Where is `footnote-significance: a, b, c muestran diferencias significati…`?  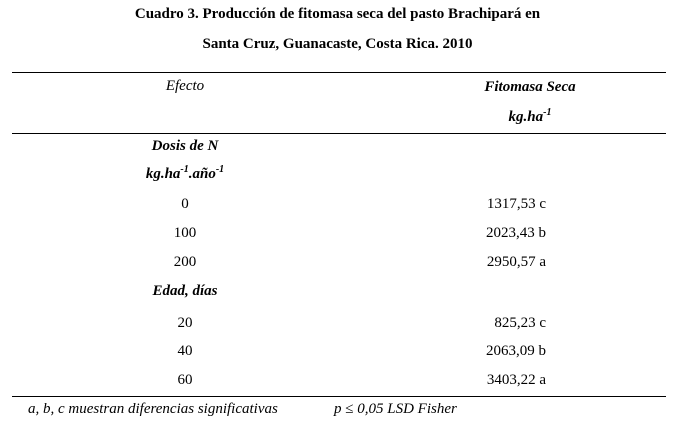
footnote-significance: a, b, c muestran diferencias significati… is located at coordinates (153, 409).